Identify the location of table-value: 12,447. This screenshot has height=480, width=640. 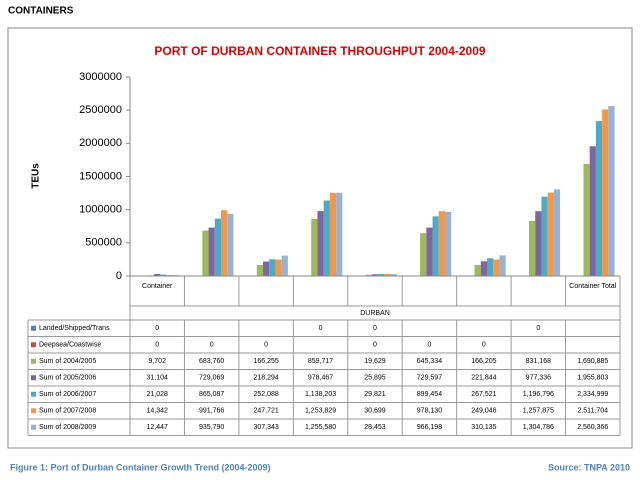
(158, 427).